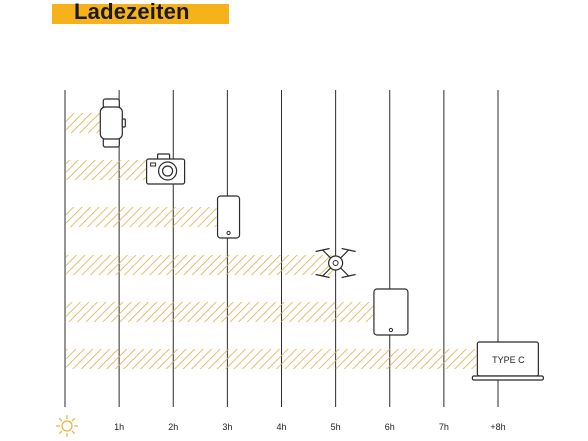  Describe the element at coordinates (444, 427) in the screenshot. I see `x-tick-label: 7h` at that location.